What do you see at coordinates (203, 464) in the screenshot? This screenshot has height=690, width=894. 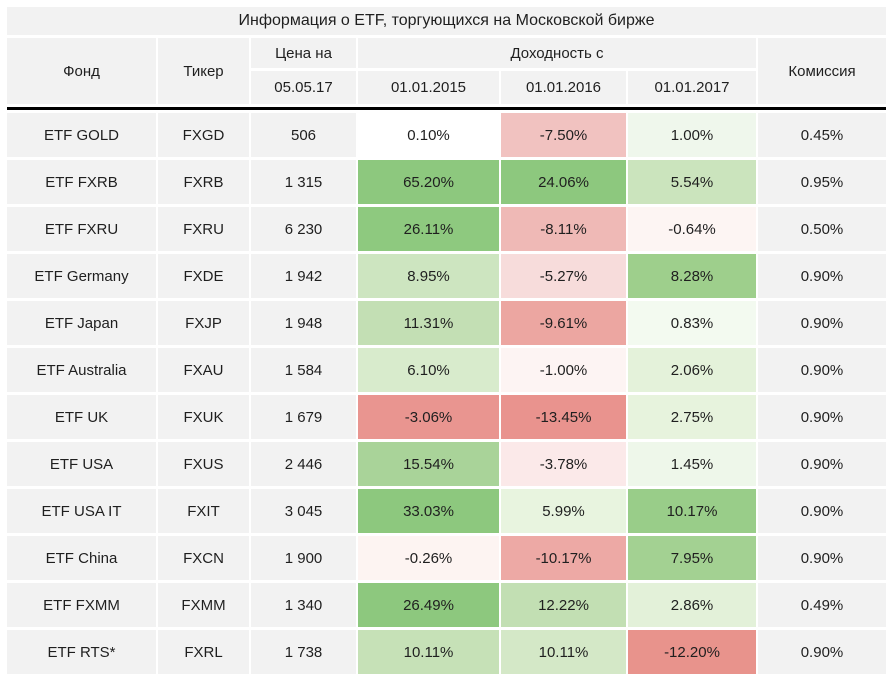 I see `ticker-cell: FXUS` at bounding box center [203, 464].